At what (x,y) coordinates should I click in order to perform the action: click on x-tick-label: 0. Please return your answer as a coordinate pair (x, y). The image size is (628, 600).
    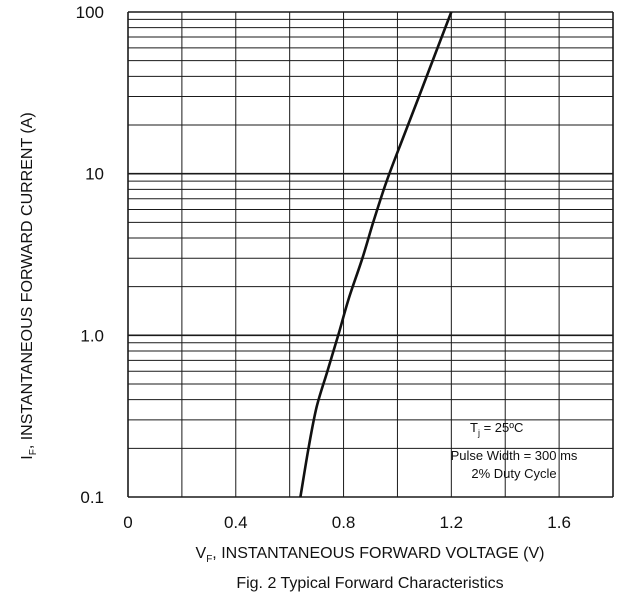
    Looking at the image, I should click on (127, 522).